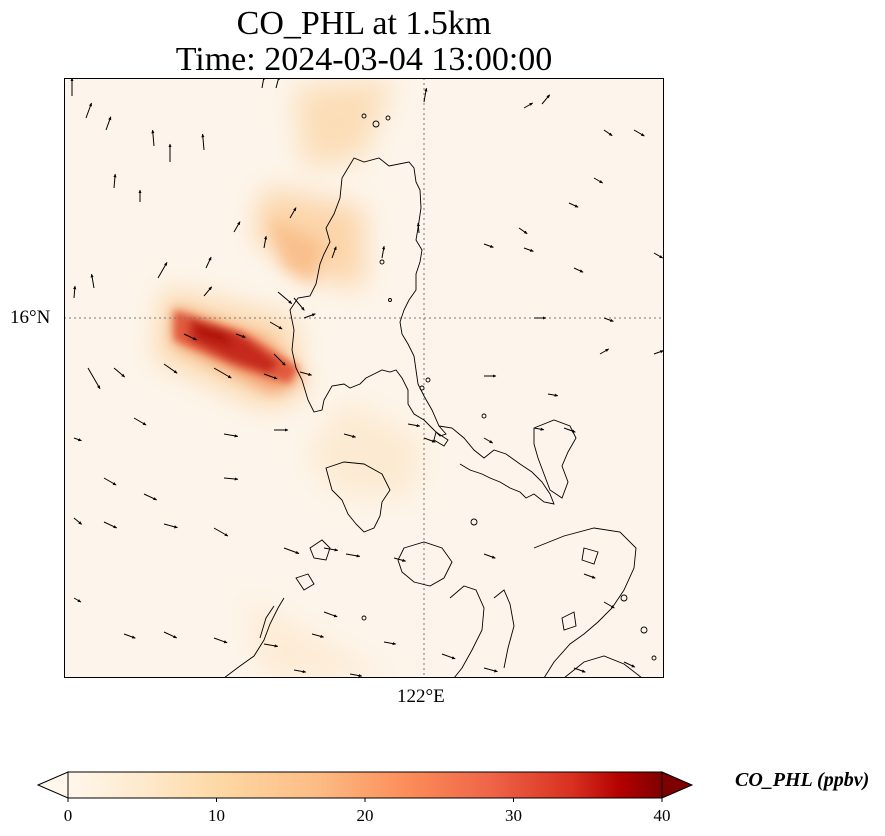  What do you see at coordinates (513, 815) in the screenshot?
I see `colorbar-tick-label: 30` at bounding box center [513, 815].